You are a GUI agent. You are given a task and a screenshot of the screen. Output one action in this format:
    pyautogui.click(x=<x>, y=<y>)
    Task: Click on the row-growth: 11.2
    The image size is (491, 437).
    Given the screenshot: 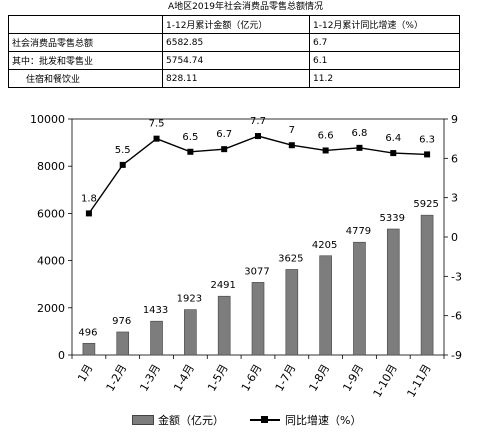 What is the action you would take?
    pyautogui.click(x=384, y=78)
    